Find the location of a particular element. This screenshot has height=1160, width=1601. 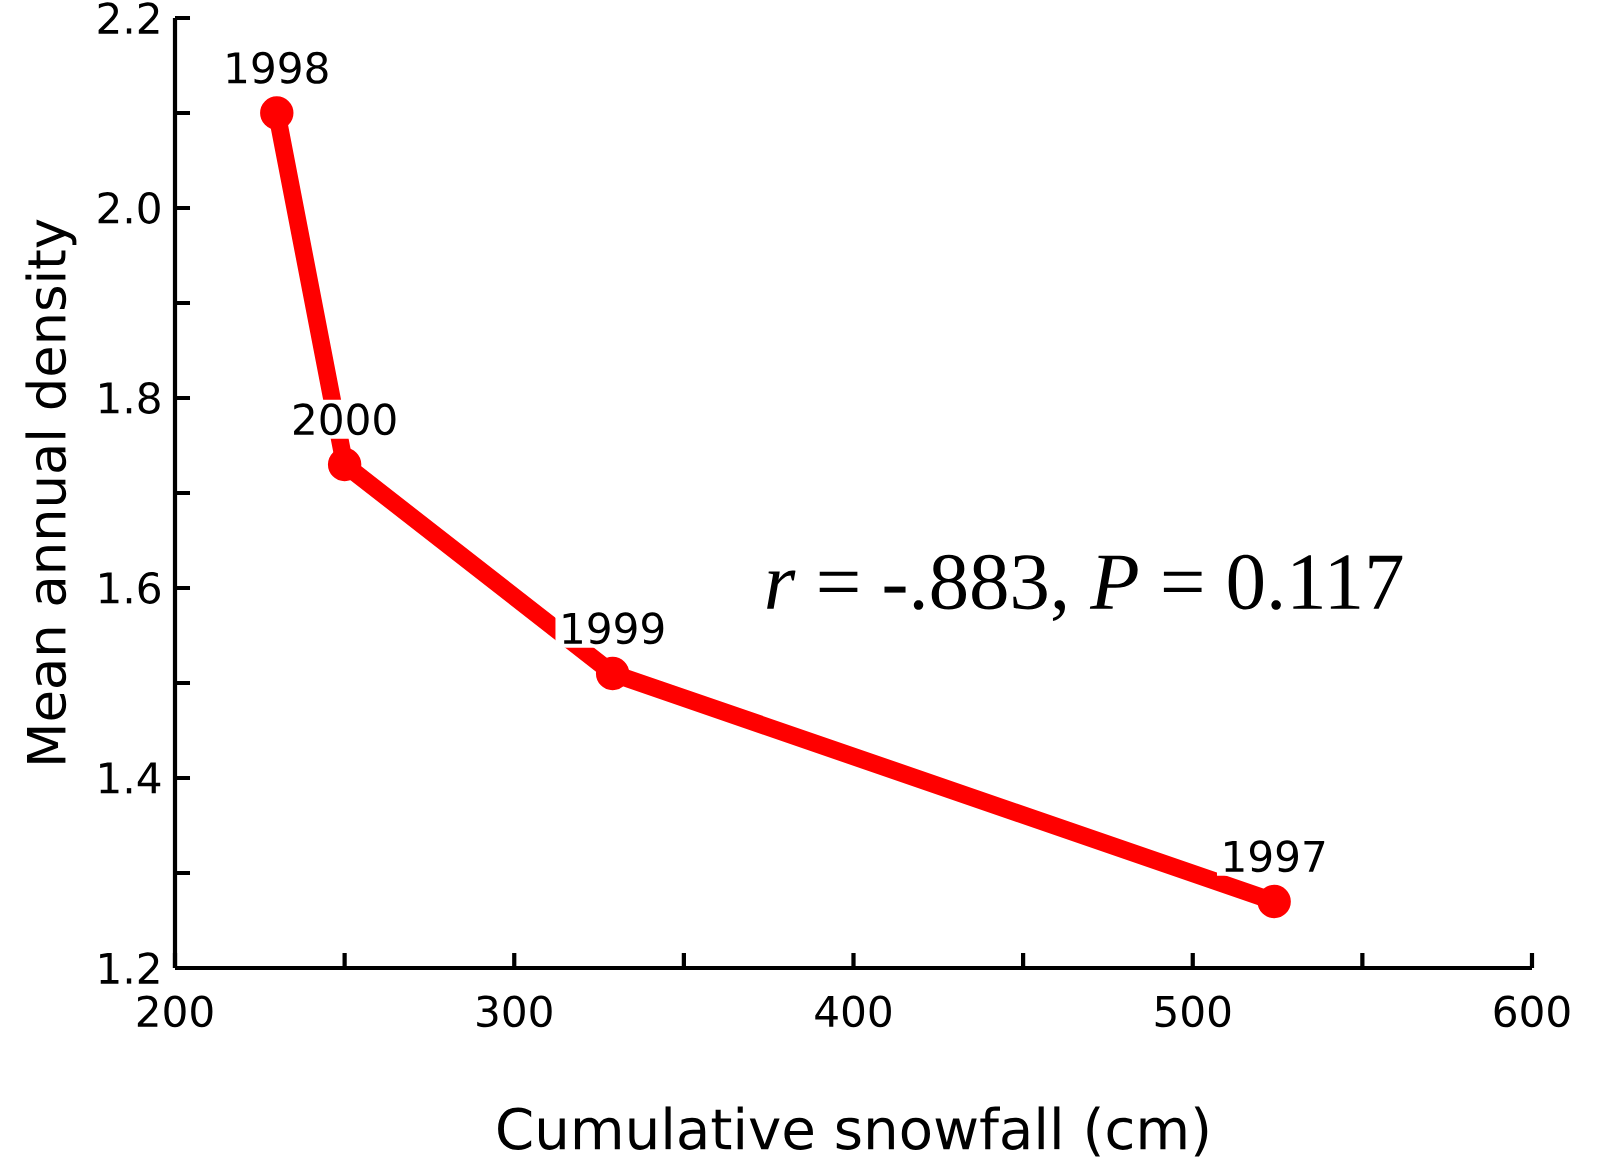

x-tick-label: 200 is located at coordinates (175, 1011).